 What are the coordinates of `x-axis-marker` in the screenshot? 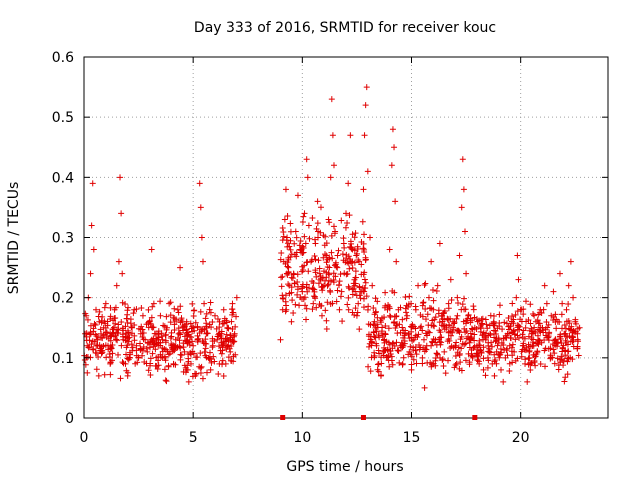 It's located at (283, 417).